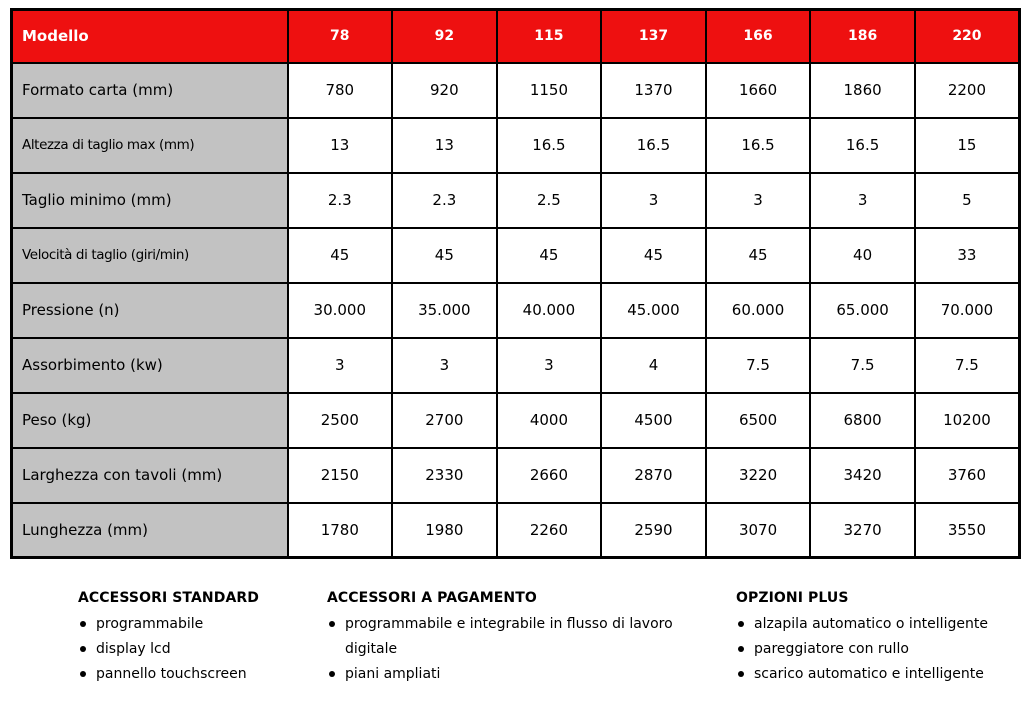 The width and height of the screenshot is (1033, 705). What do you see at coordinates (444, 420) in the screenshot?
I see `value-cell: 2700` at bounding box center [444, 420].